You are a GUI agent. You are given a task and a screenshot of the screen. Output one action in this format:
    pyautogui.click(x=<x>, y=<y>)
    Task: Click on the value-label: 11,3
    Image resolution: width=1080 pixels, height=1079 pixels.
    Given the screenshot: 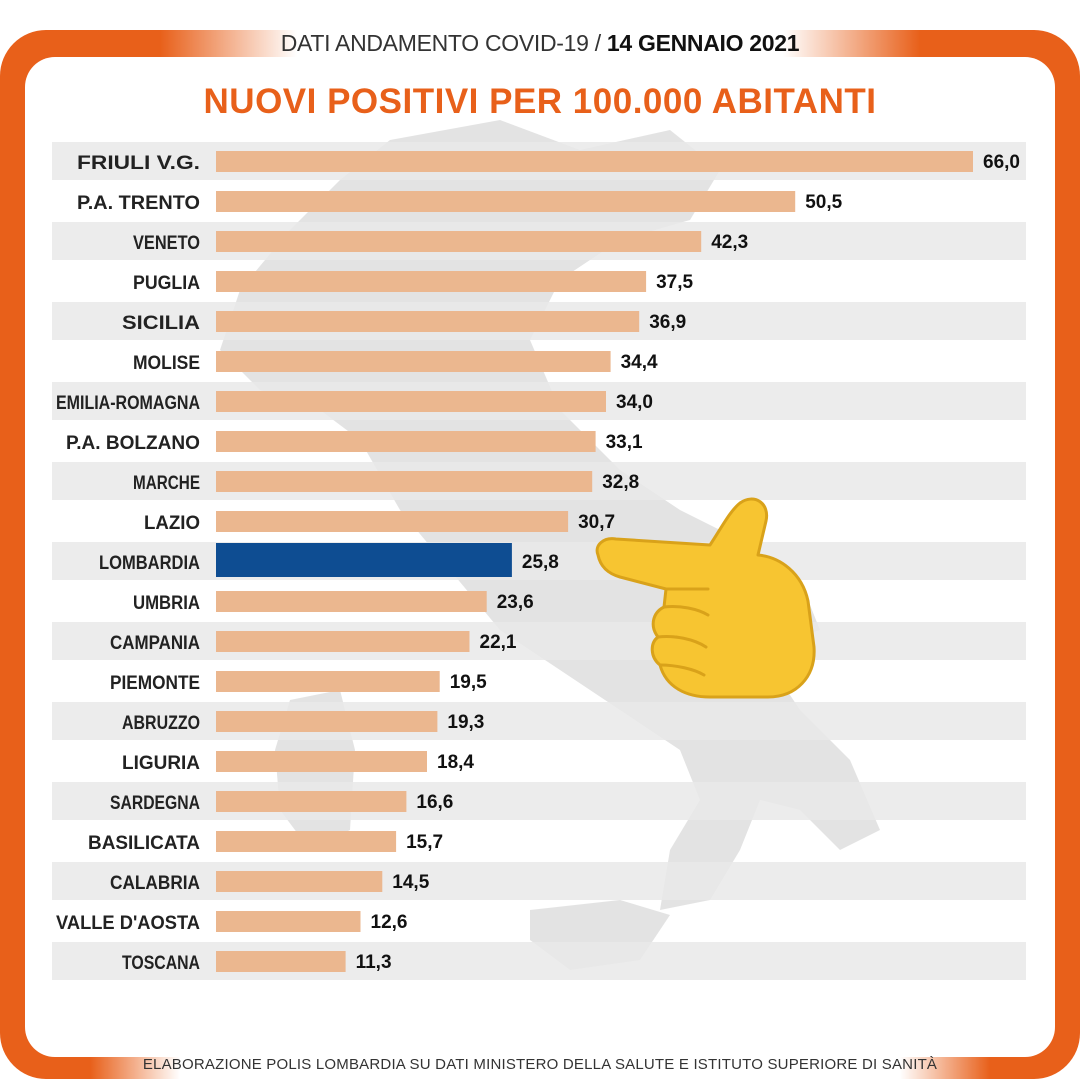 What is the action you would take?
    pyautogui.click(x=374, y=962)
    